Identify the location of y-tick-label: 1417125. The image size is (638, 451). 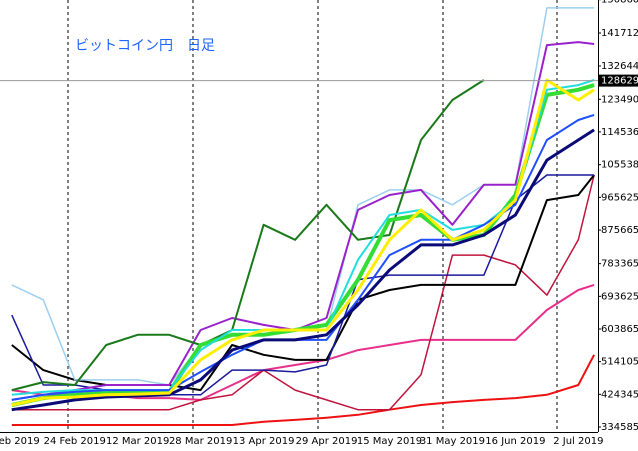
(619, 33).